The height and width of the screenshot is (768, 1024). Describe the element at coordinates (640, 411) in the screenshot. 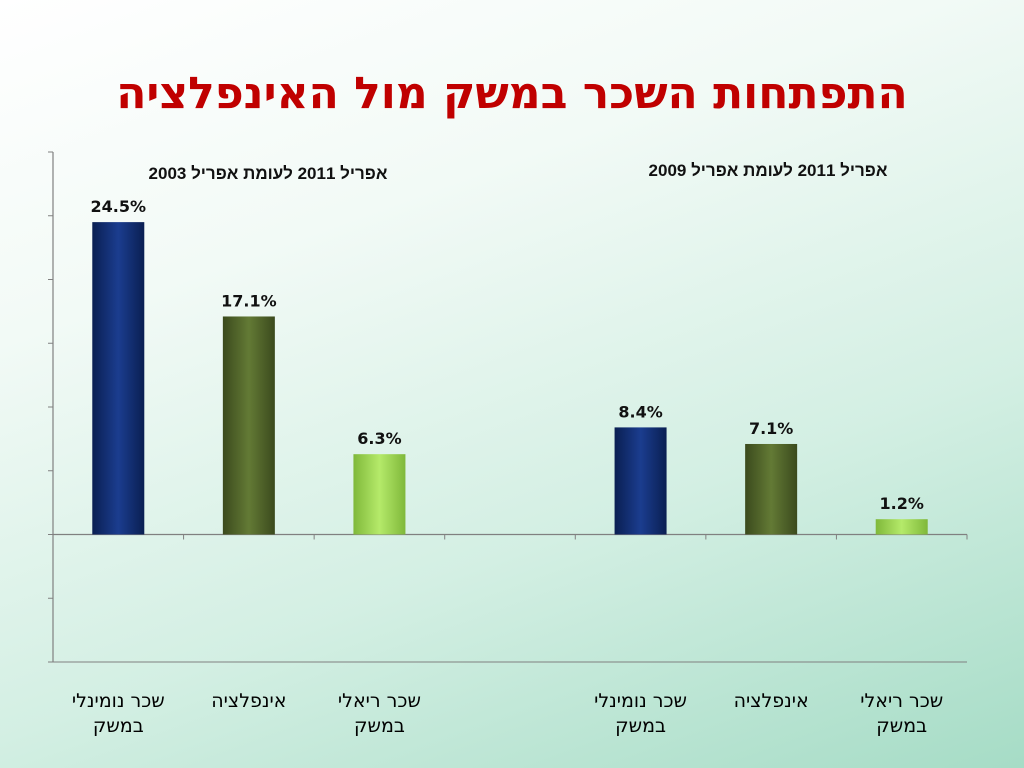

I see `data-label: 8.4%` at that location.